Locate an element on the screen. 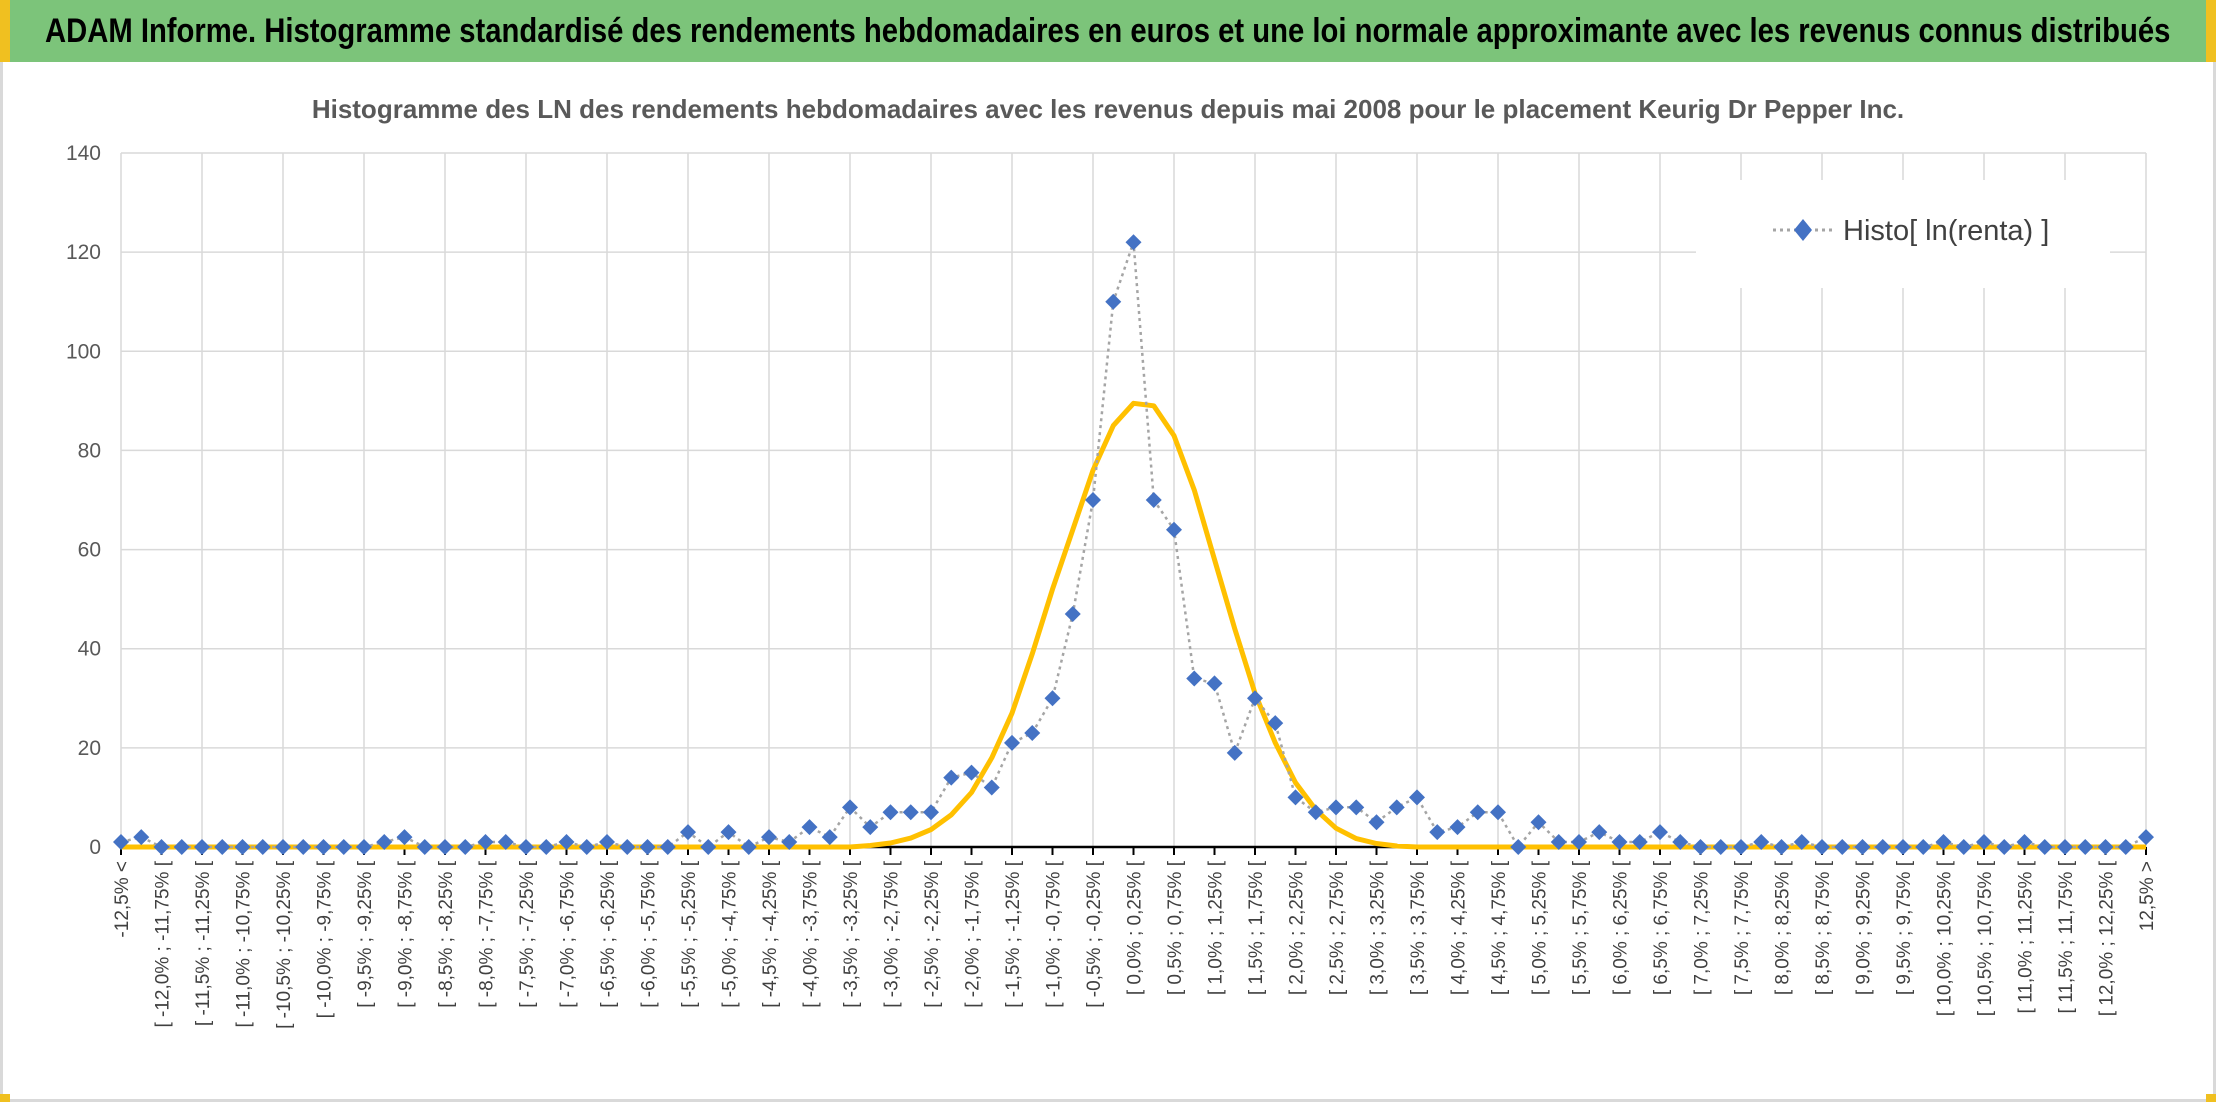 Image resolution: width=2216 pixels, height=1102 pixels. y-tick-label: 0 is located at coordinates (95, 847).